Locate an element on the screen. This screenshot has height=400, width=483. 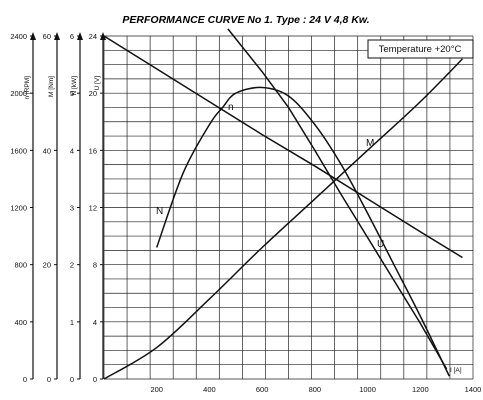
x-tick-label: 1200 is located at coordinates (420, 389).